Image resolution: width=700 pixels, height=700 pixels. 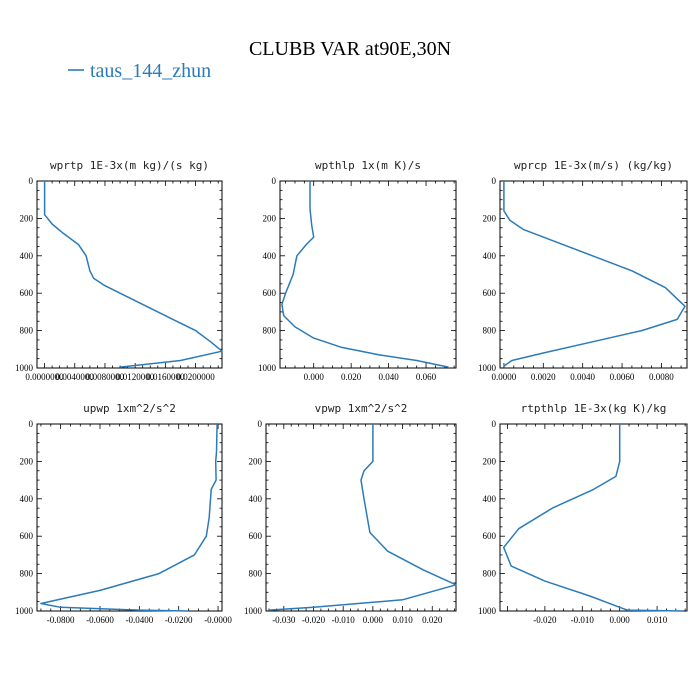 What do you see at coordinates (150, 71) in the screenshot?
I see `legend-label: taus_144_zhun` at bounding box center [150, 71].